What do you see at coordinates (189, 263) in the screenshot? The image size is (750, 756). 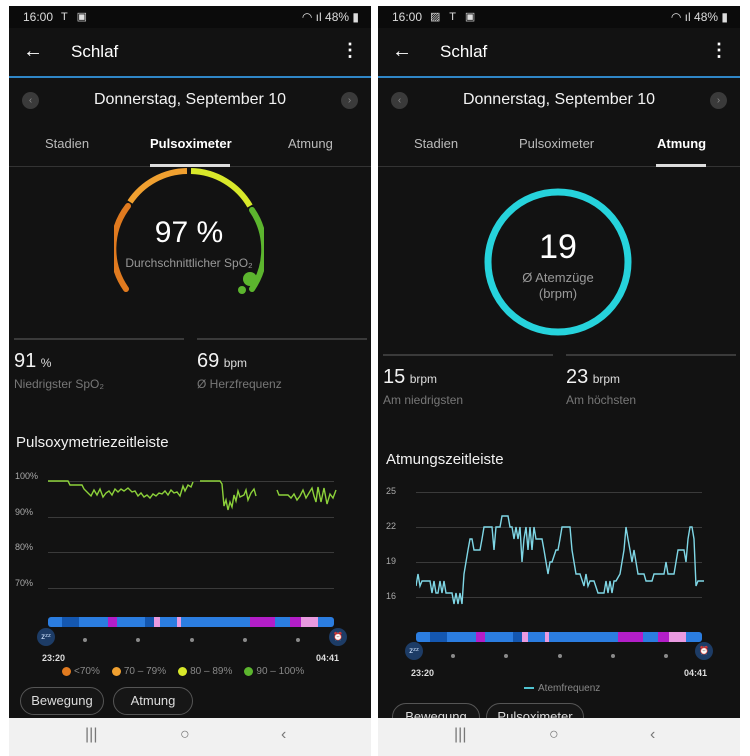 I see `average-spo2-label: Durchschnittlicher SpO₂` at bounding box center [189, 263].